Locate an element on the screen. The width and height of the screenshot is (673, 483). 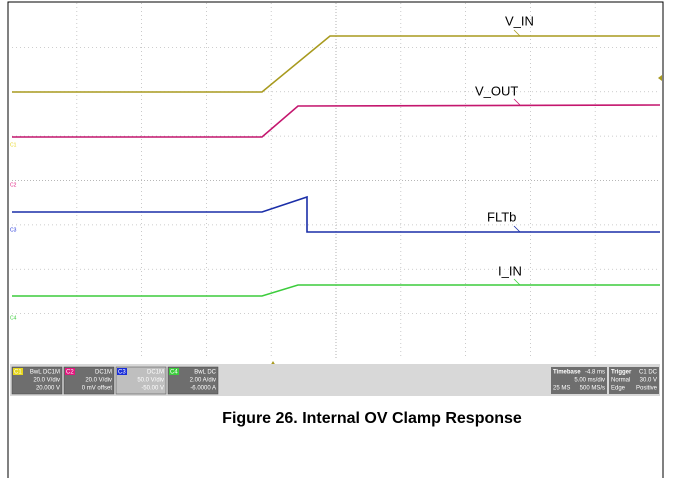
channel-offset: -50.00 V is located at coordinates (152, 389).